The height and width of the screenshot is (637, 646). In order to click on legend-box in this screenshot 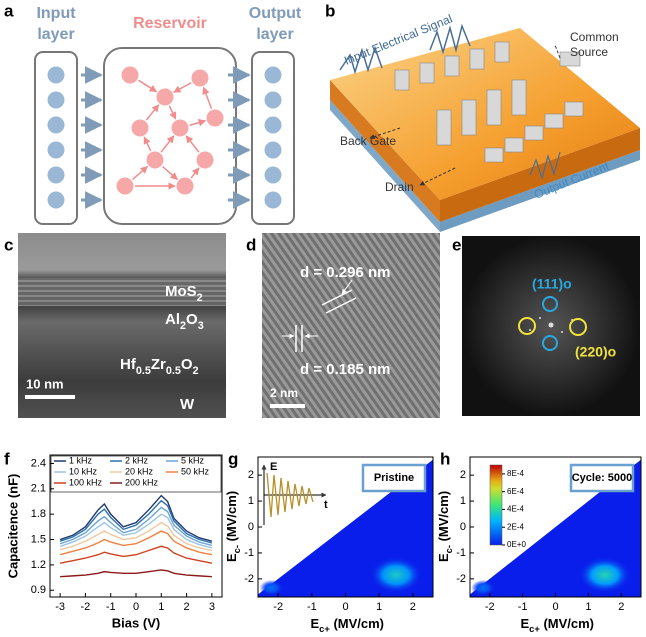, I will do `click(136, 474)`.